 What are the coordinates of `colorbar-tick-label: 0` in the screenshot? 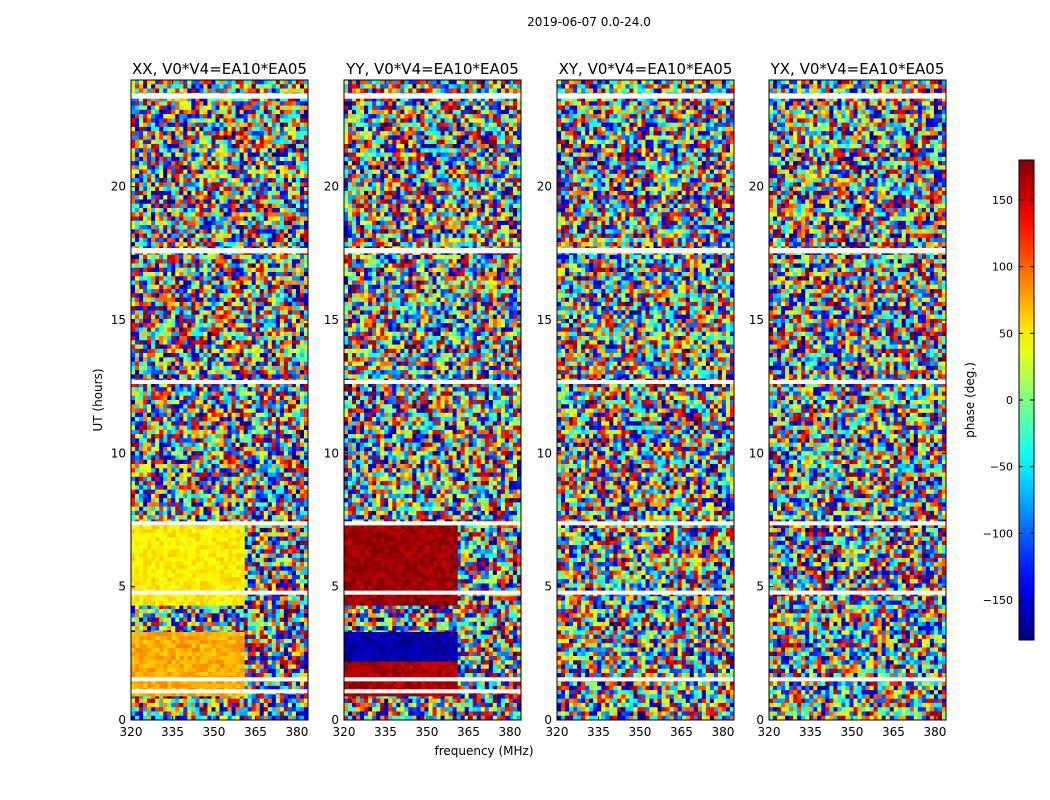 It's located at (1009, 400).